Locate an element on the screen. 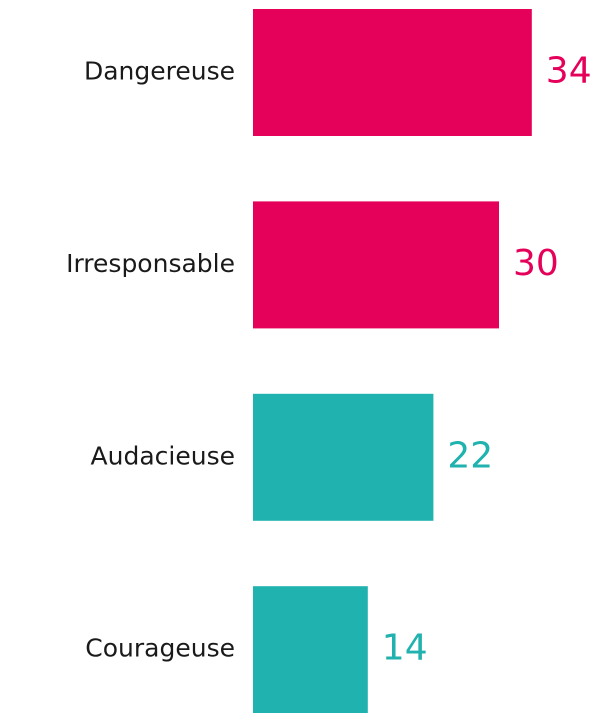 This screenshot has height=713, width=602. value-label: 34 is located at coordinates (569, 71).